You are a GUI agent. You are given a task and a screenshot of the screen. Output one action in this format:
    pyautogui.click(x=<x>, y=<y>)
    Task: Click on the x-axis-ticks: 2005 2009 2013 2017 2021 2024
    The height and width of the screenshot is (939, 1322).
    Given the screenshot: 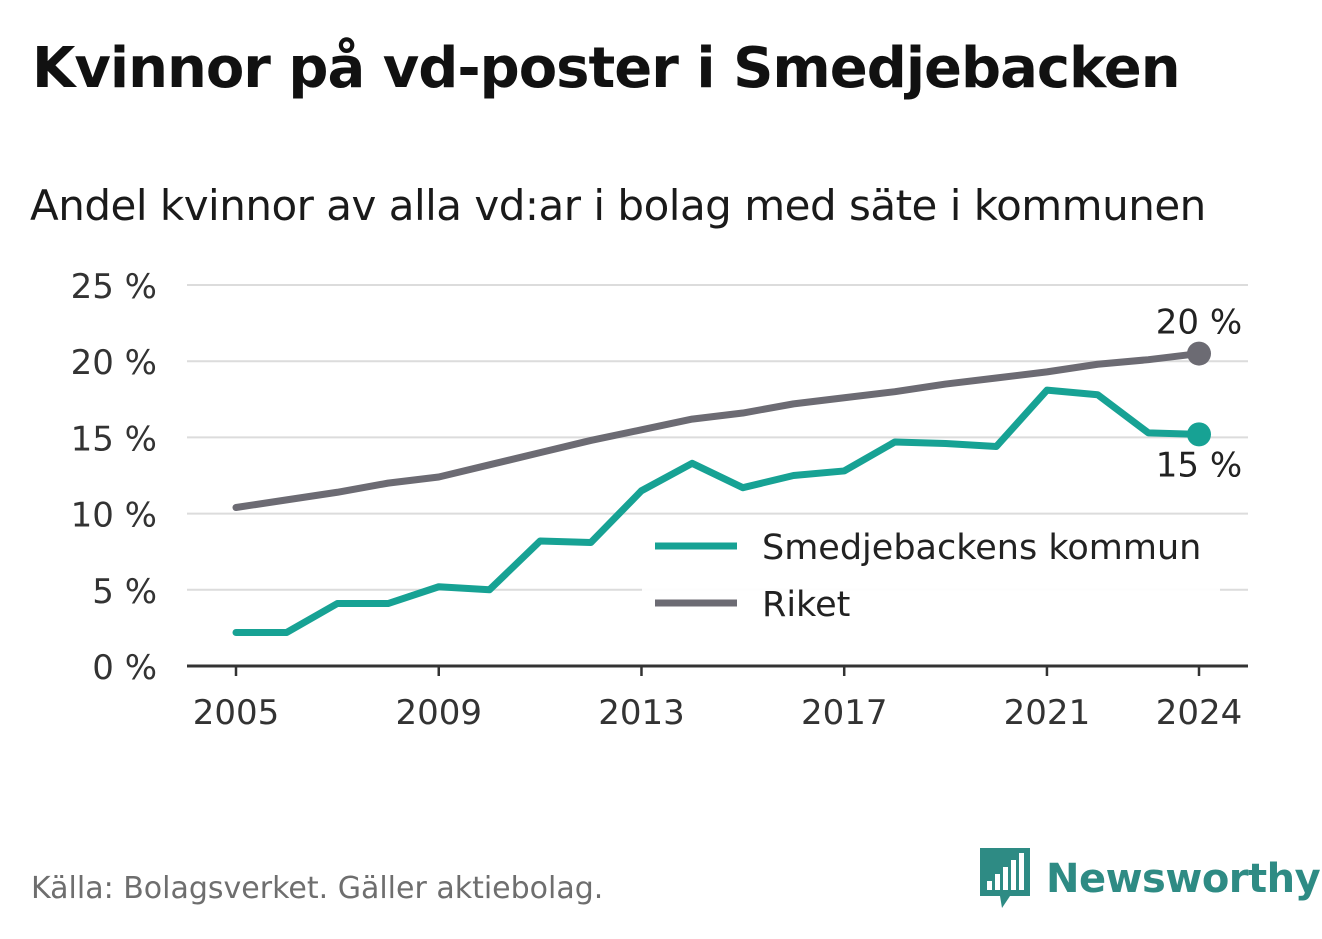 What is the action you would take?
    pyautogui.click(x=718, y=699)
    